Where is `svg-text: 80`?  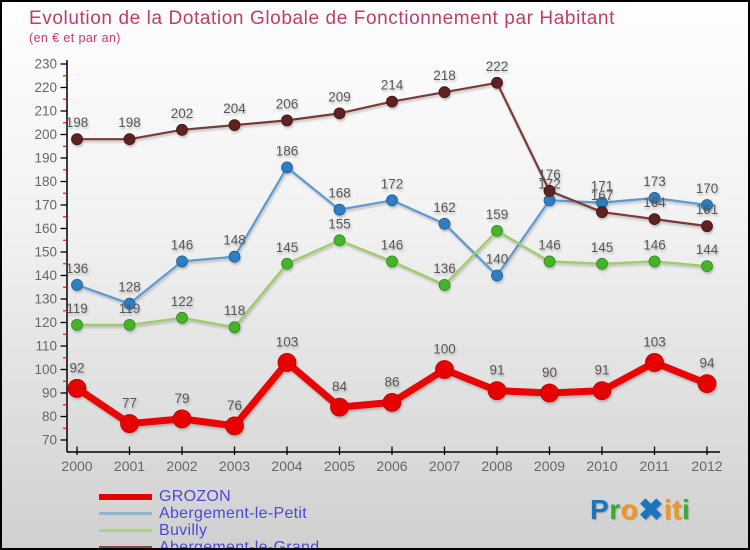
svg-text: 80 is located at coordinates (49, 416).